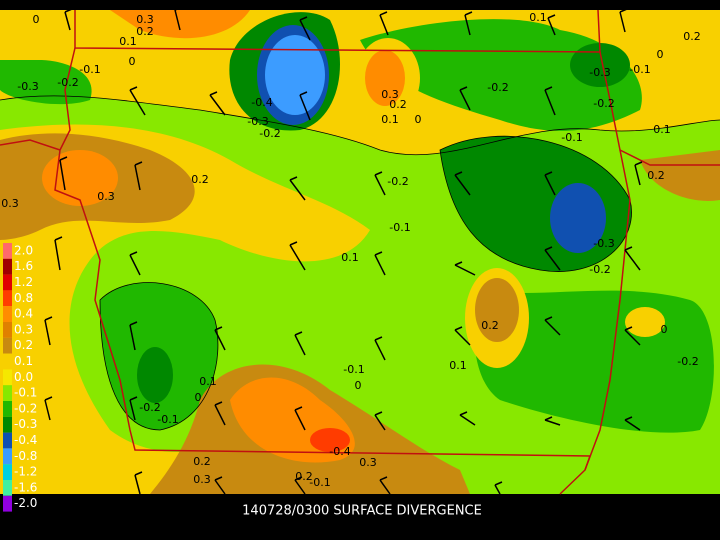 This screenshot has height=540, width=720. Describe the element at coordinates (25, 408) in the screenshot. I see `legend-label: -0.2` at that location.